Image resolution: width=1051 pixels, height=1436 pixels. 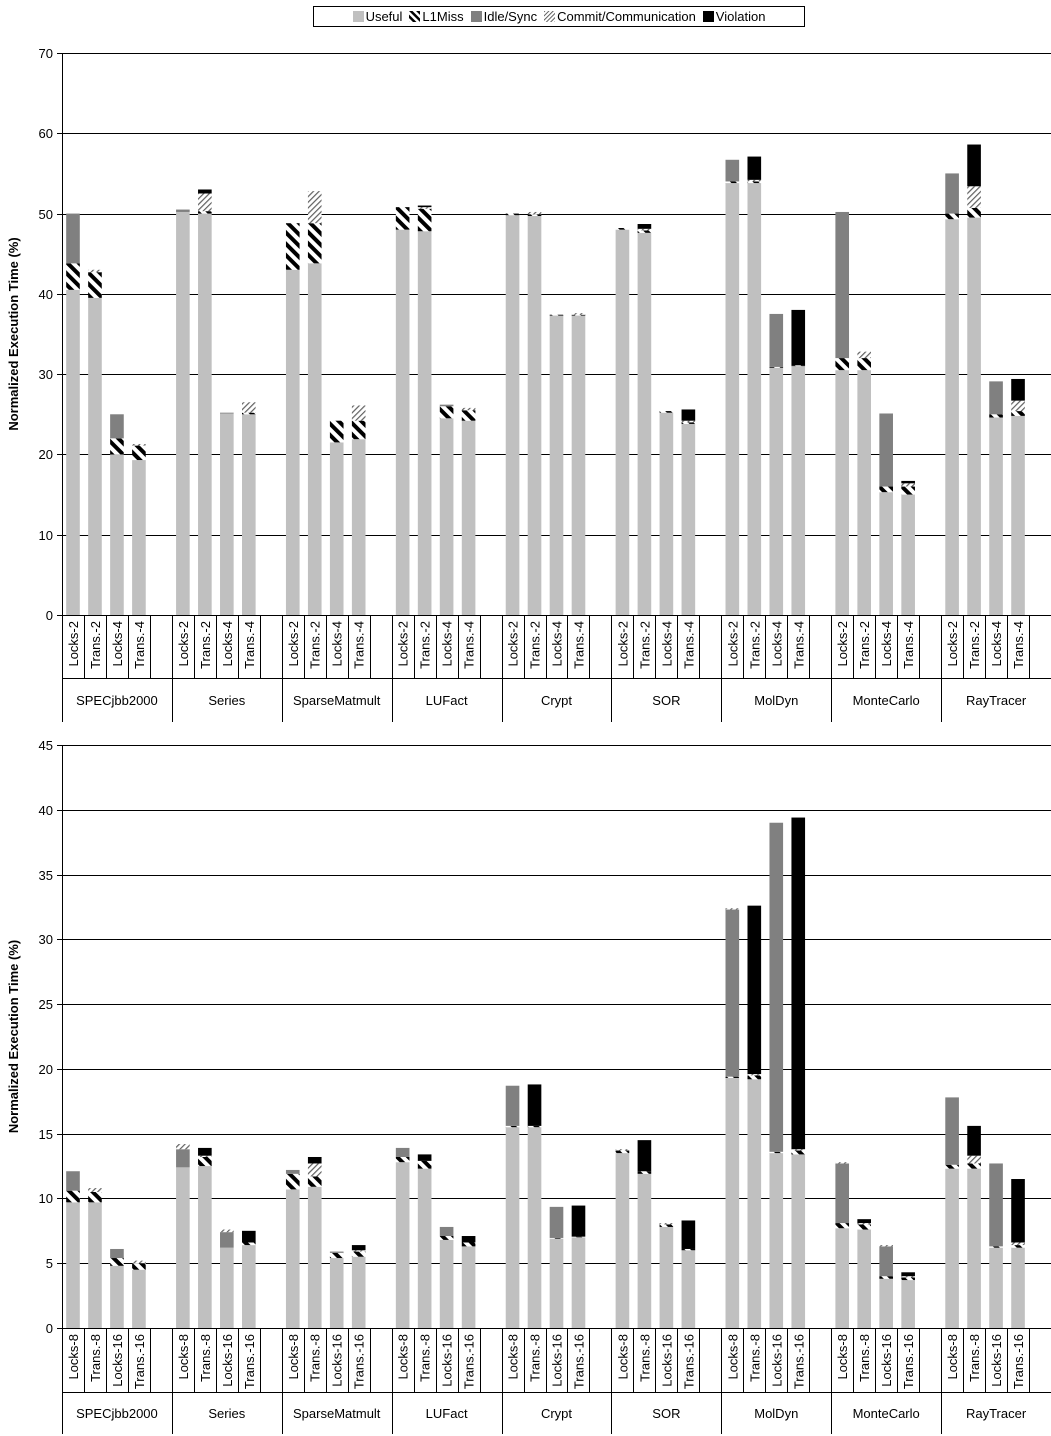 What do you see at coordinates (864, 1221) in the screenshot?
I see `bar-montecarlo-trans-8-violation` at bounding box center [864, 1221].